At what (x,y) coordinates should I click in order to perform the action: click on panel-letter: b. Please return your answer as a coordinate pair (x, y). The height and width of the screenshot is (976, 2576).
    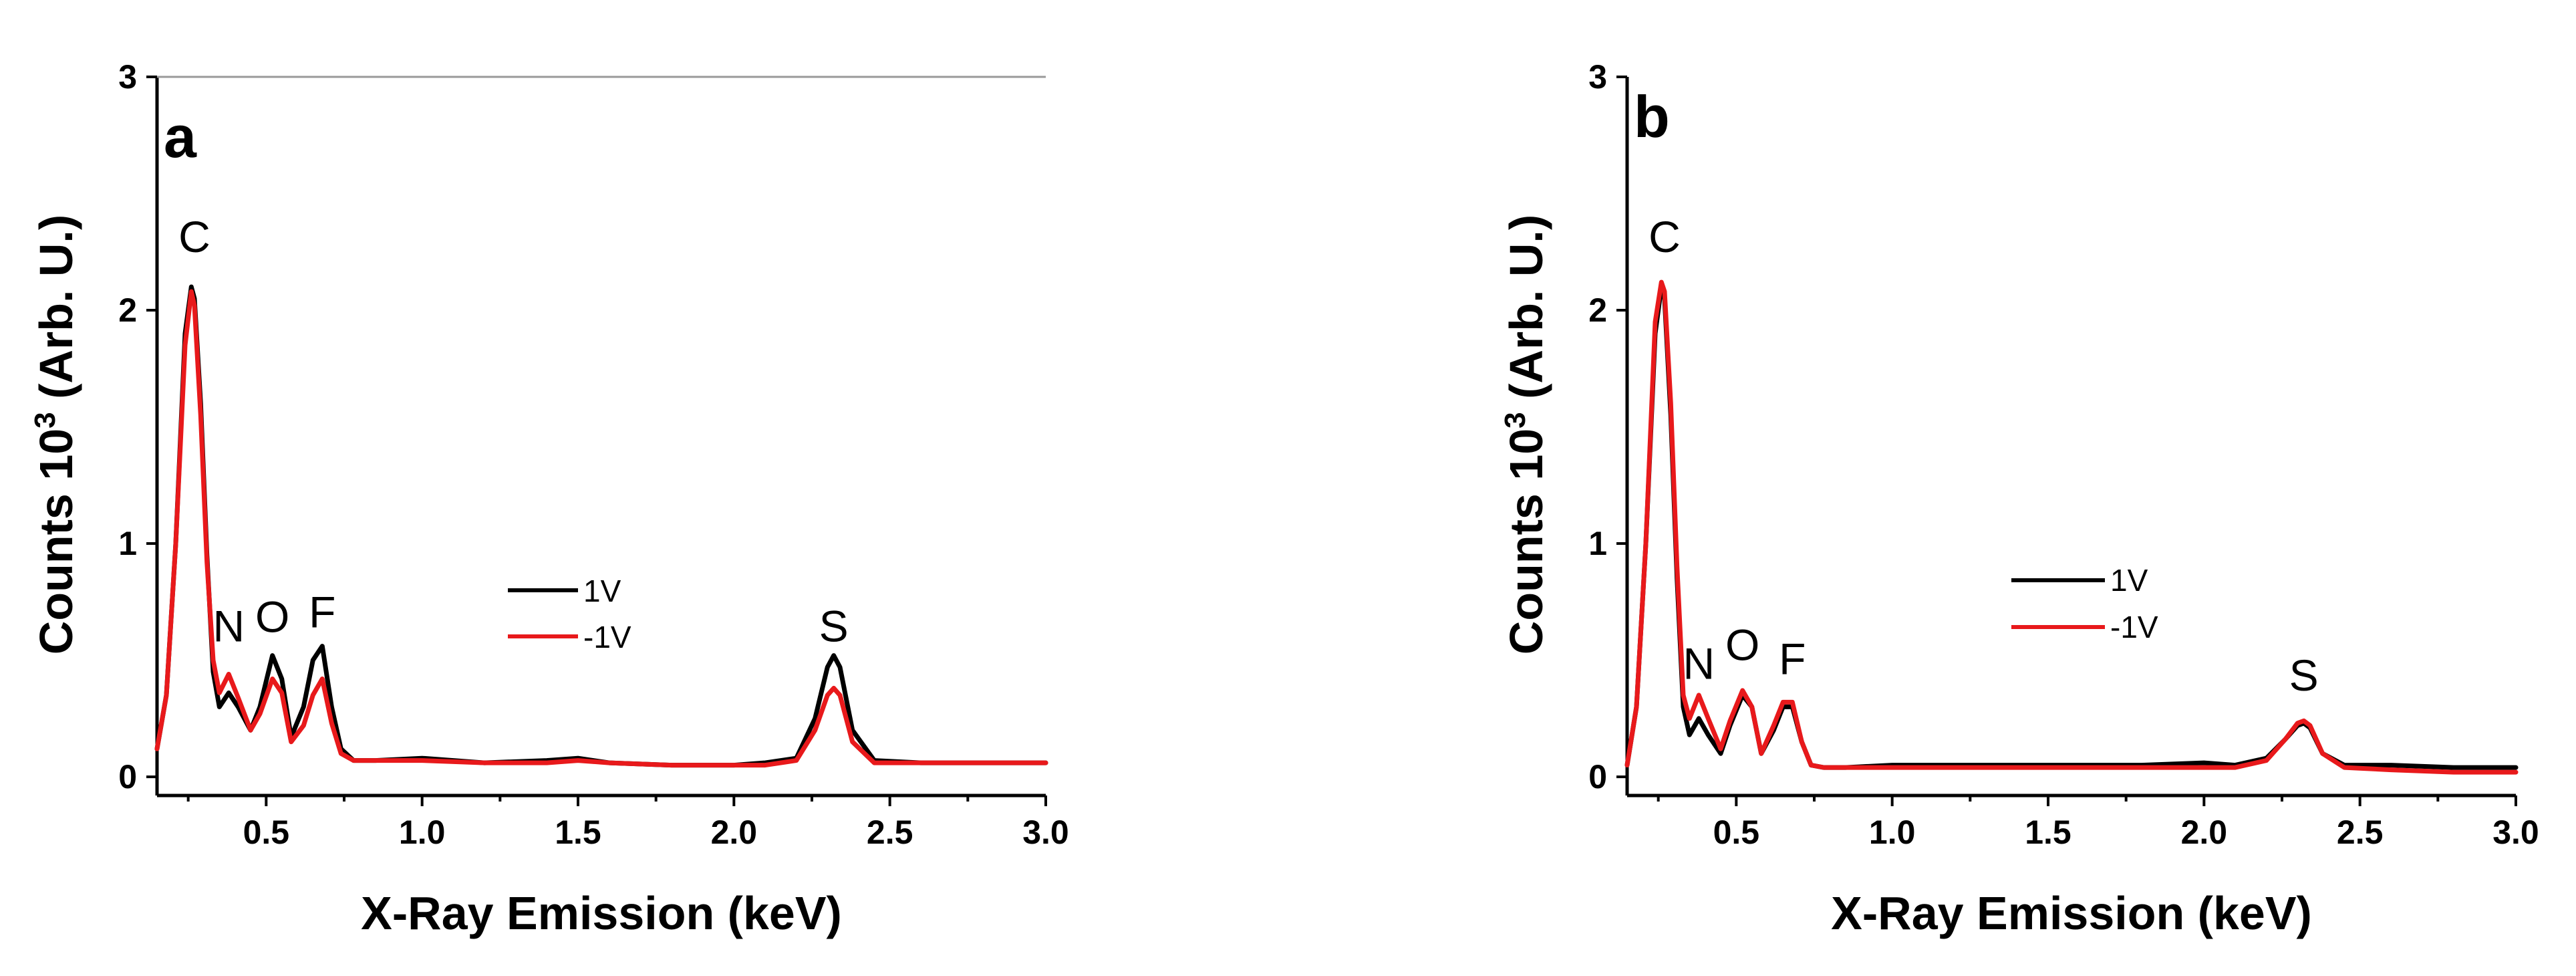
    Looking at the image, I should click on (1652, 117).